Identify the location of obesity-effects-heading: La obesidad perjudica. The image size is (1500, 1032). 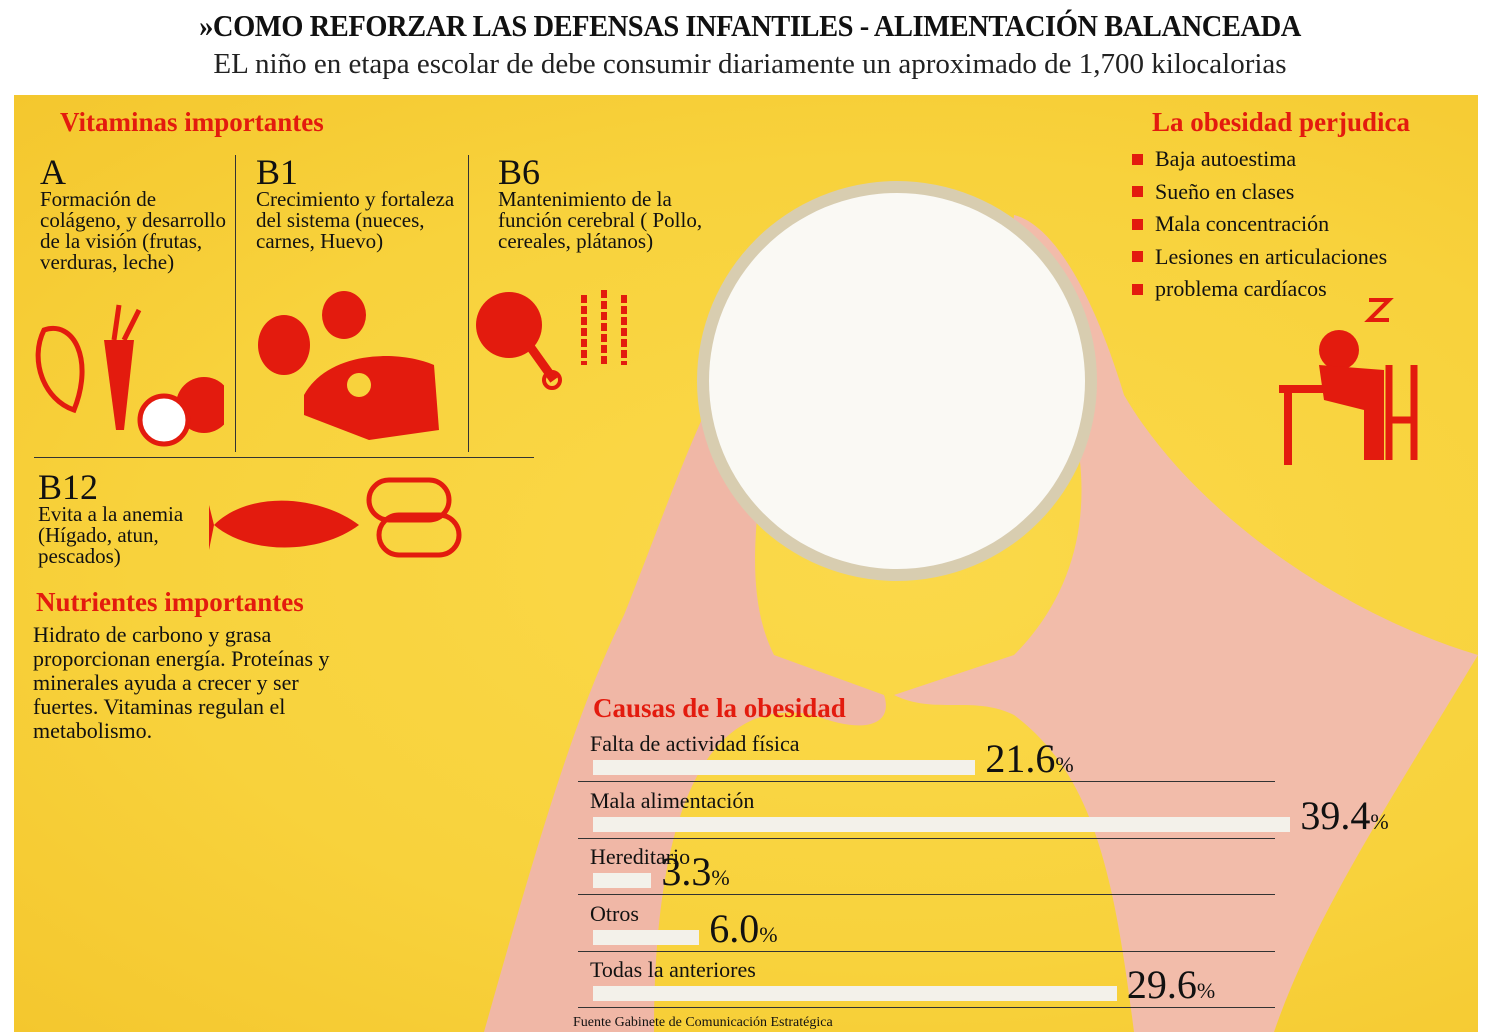
(1281, 122).